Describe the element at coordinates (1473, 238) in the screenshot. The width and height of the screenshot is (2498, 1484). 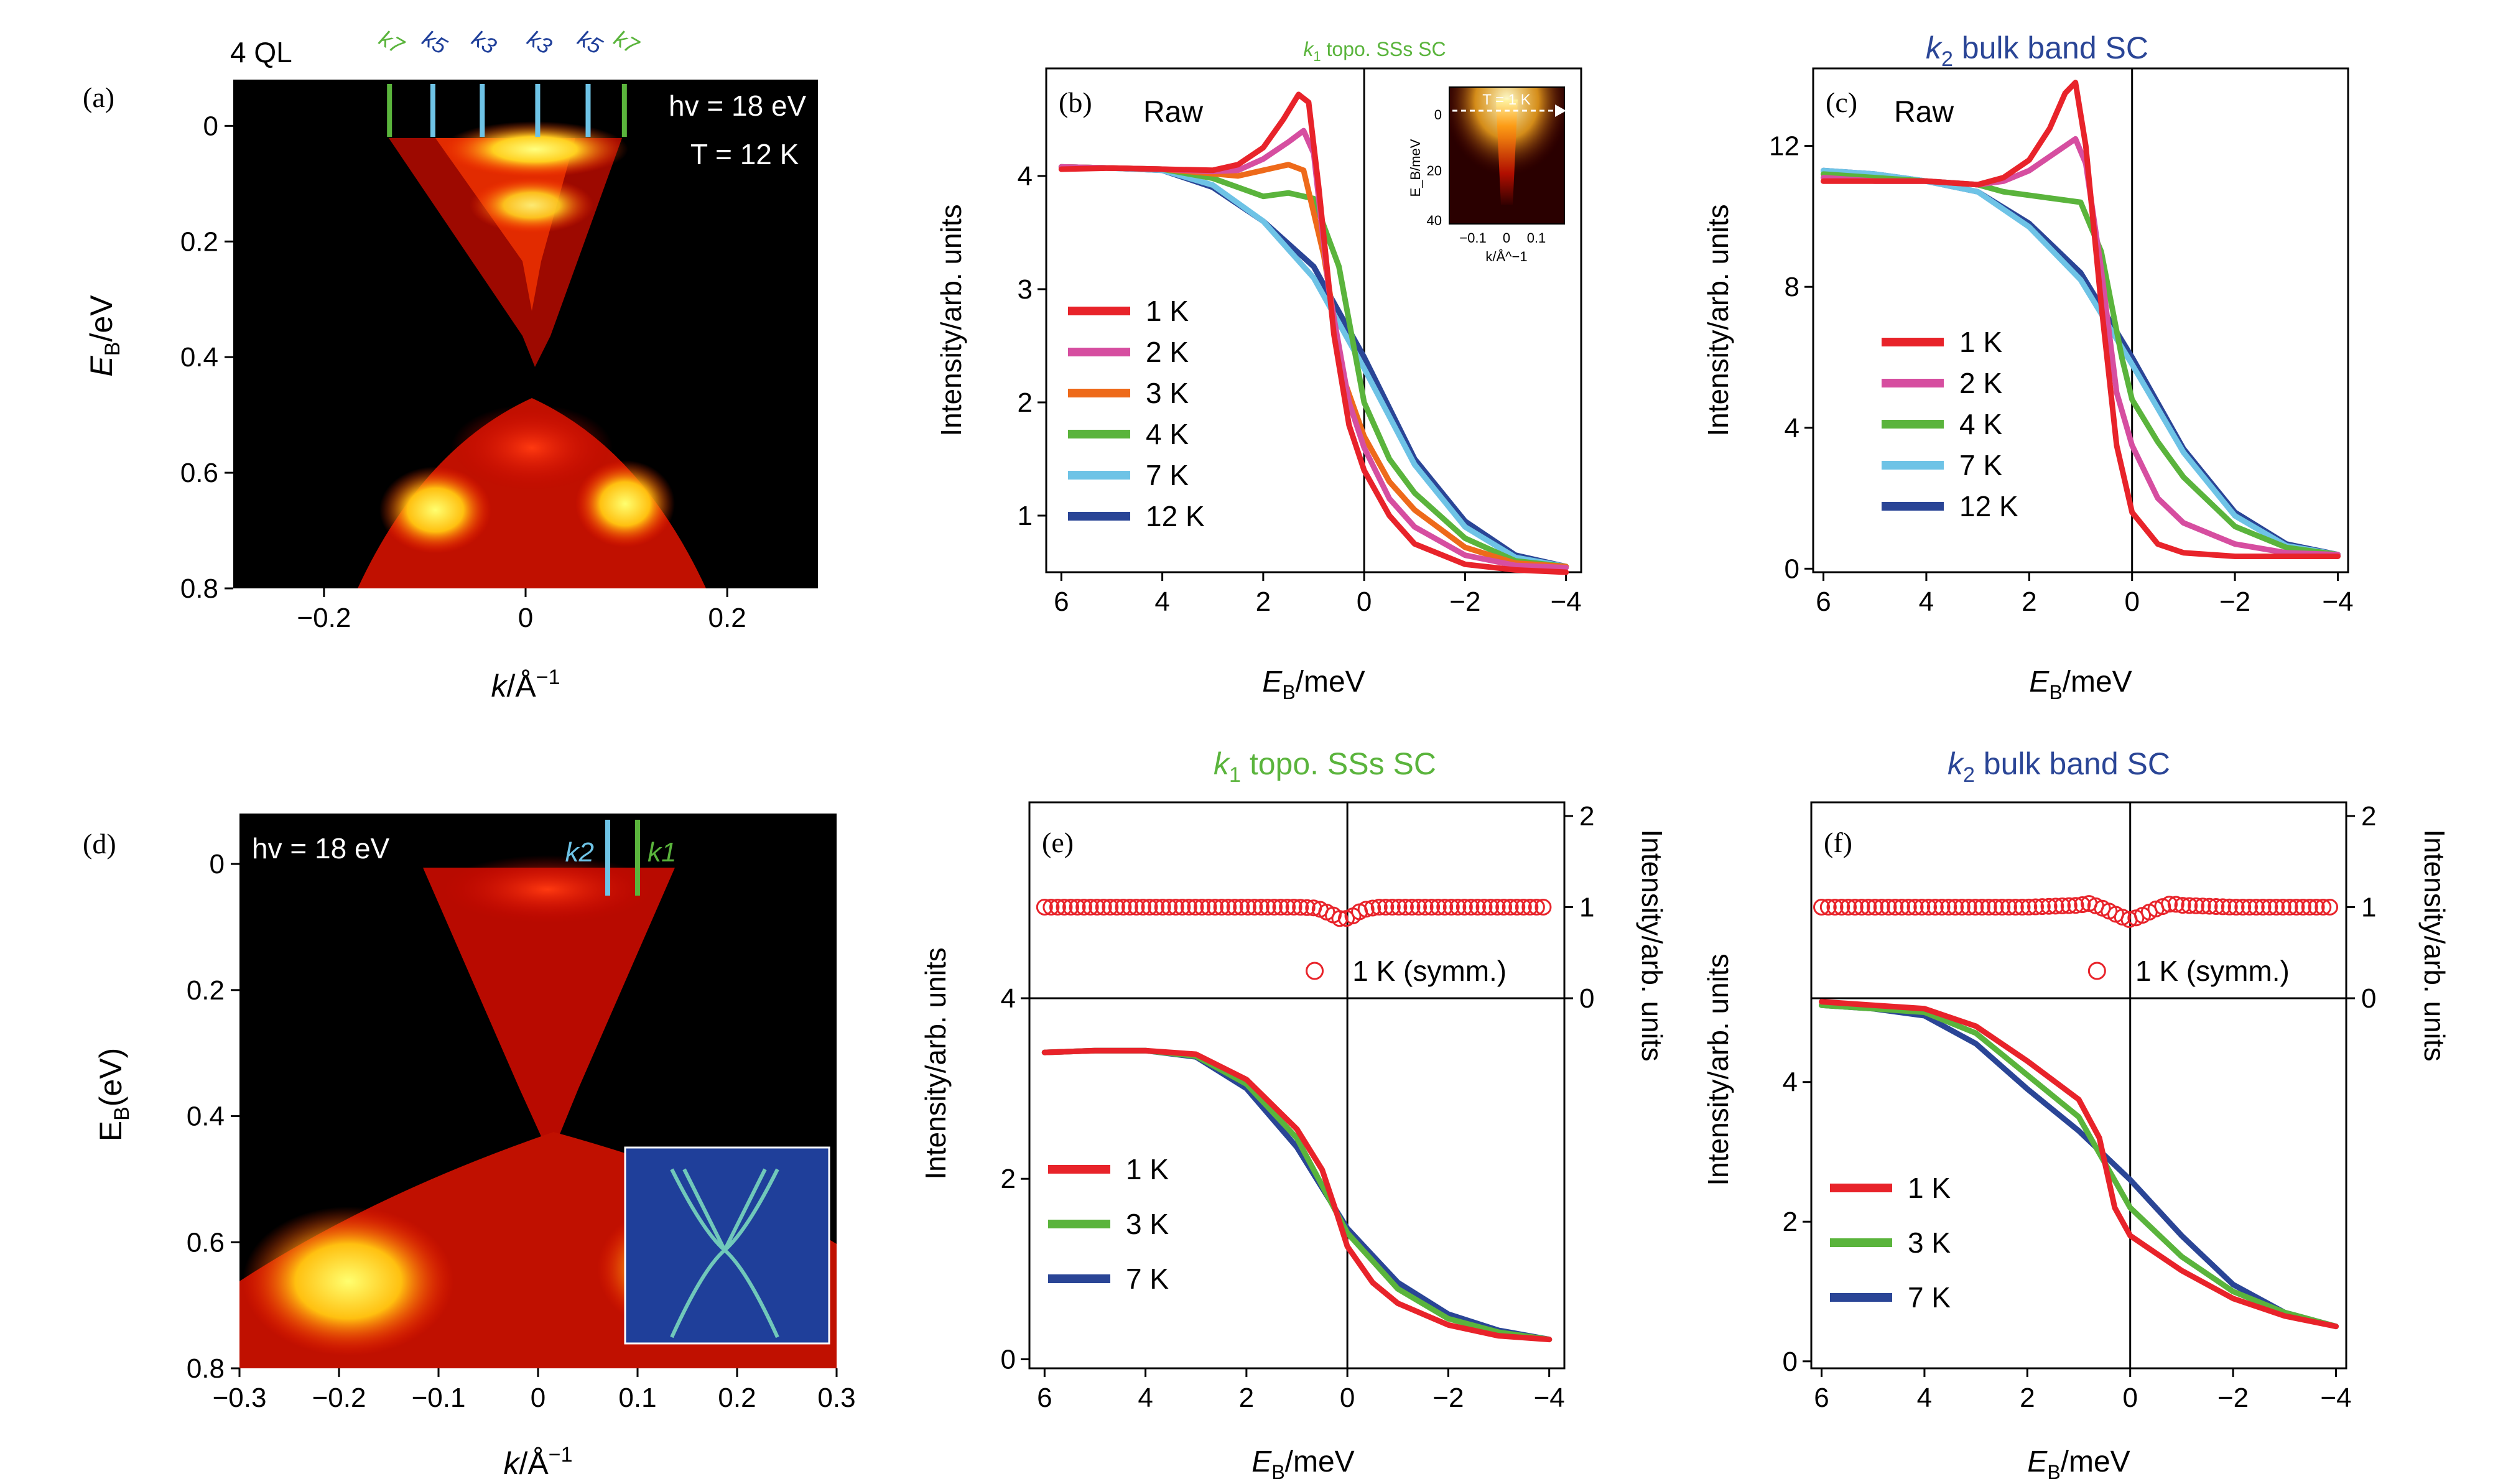
I see `panel-b-inset-xtick: −0.1` at that location.